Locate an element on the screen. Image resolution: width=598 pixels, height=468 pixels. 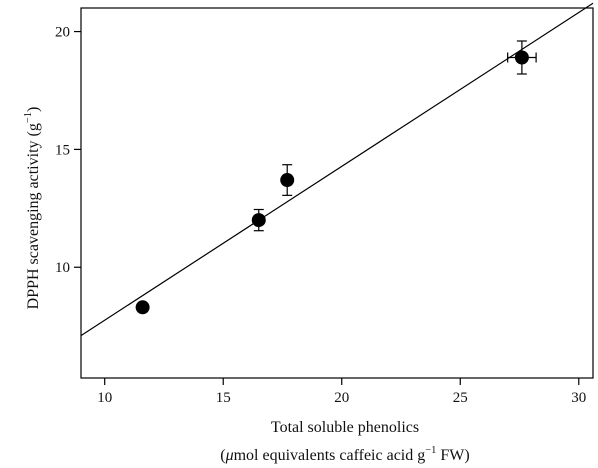
y-axis-title: DPPH scavenging activity (g−1) is located at coordinates (32, 208).